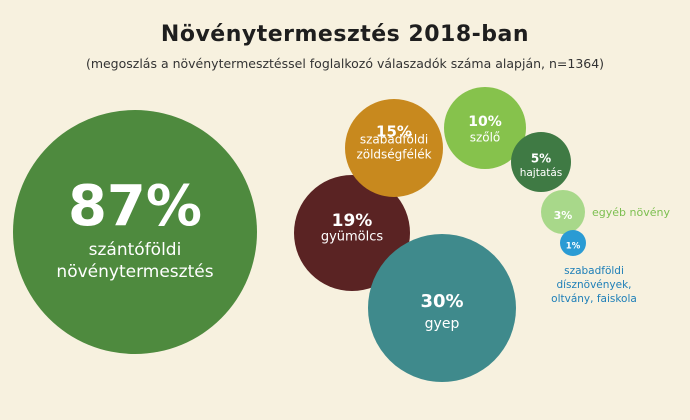 This screenshot has width=690, height=420. Describe the element at coordinates (135, 250) in the screenshot. I see `bubble-category-label: szántóföldi` at that location.